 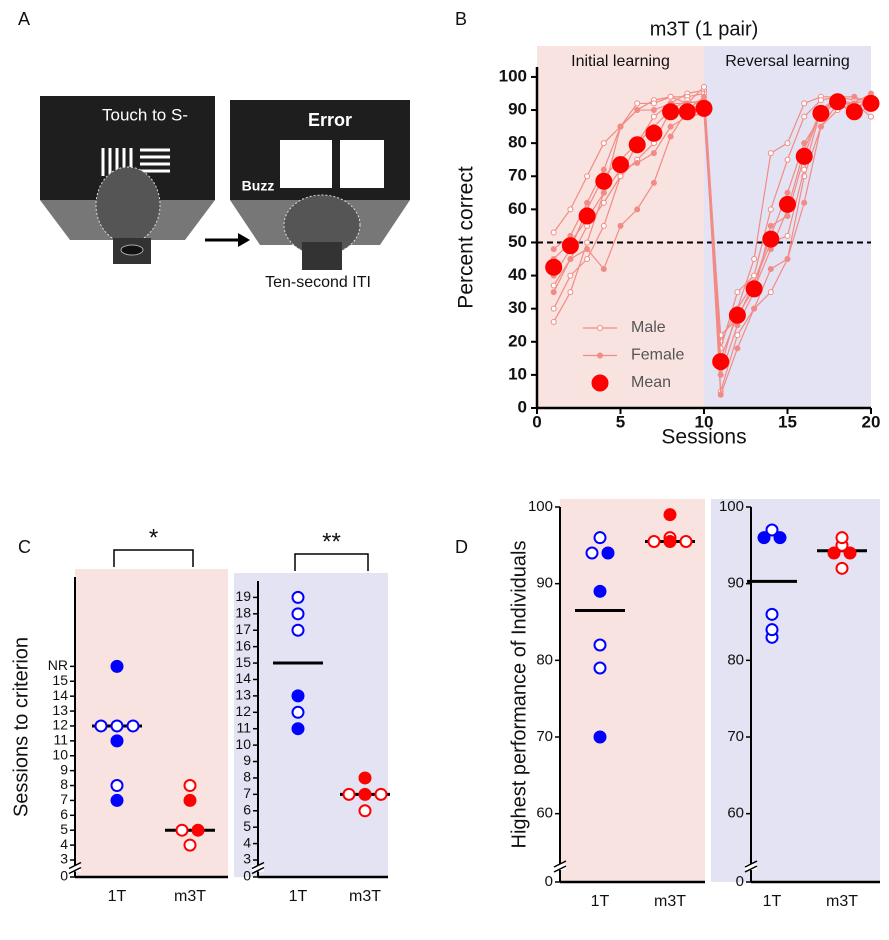 I want to click on y-tick-label: 16, so click(x=243, y=645).